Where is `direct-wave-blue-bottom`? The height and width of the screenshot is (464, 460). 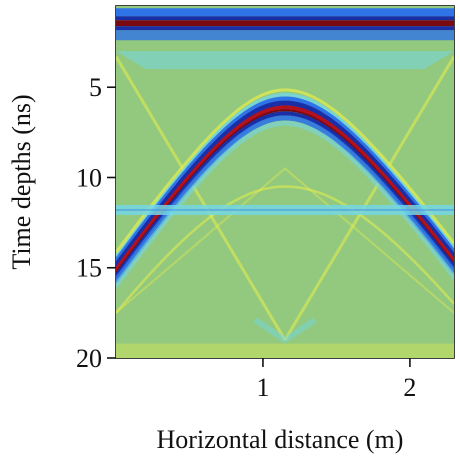 direct-wave-blue-bottom is located at coordinates (285, 35).